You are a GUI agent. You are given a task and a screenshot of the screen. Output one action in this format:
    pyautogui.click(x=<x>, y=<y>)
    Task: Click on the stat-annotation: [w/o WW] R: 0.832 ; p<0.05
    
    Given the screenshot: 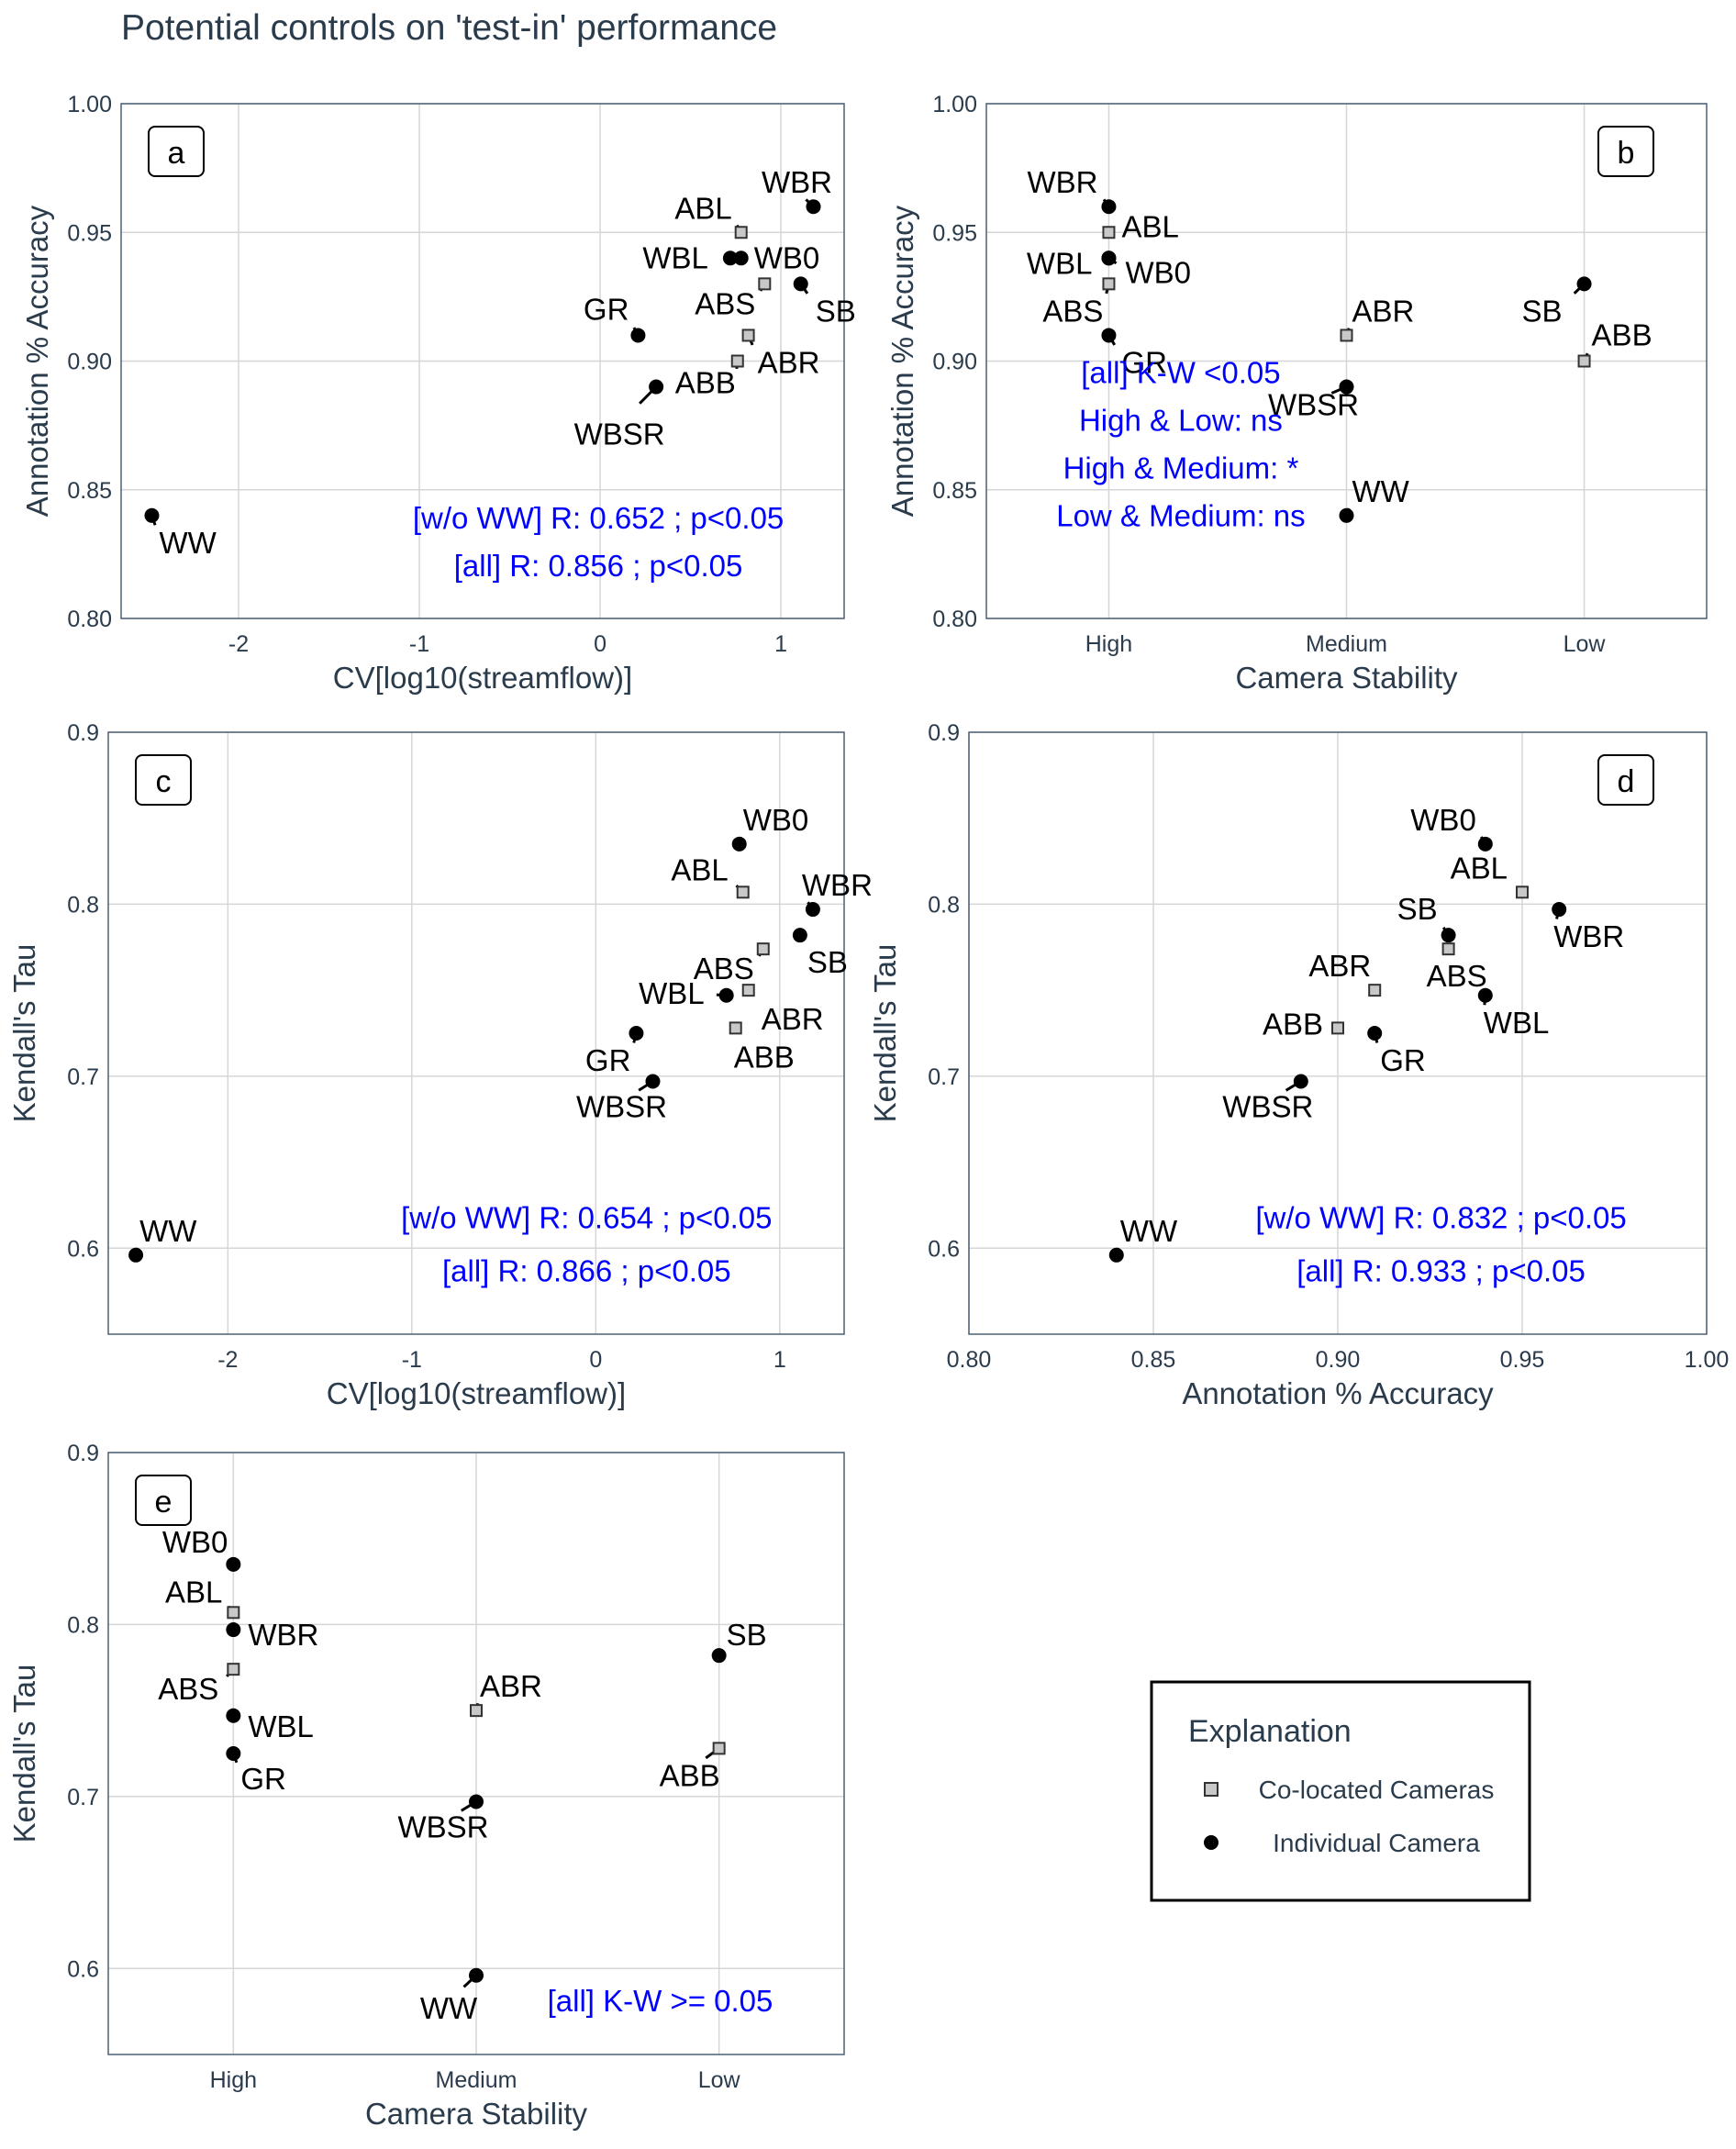 What is the action you would take?
    pyautogui.click(x=1440, y=1218)
    